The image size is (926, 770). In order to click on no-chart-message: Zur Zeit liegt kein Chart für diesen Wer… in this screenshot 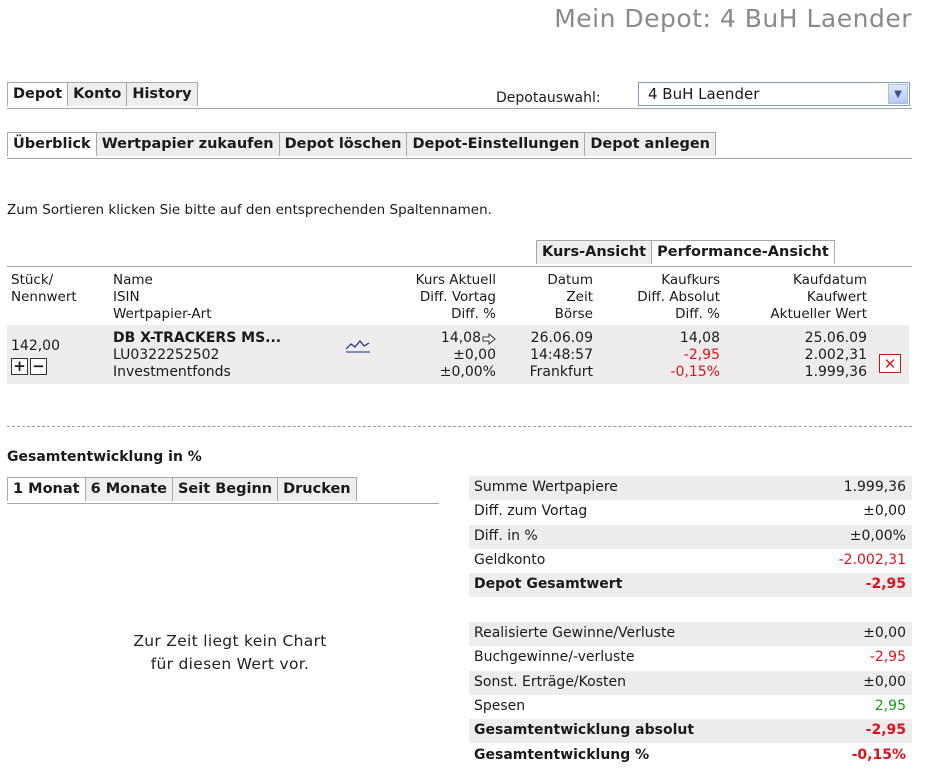, I will do `click(230, 652)`.